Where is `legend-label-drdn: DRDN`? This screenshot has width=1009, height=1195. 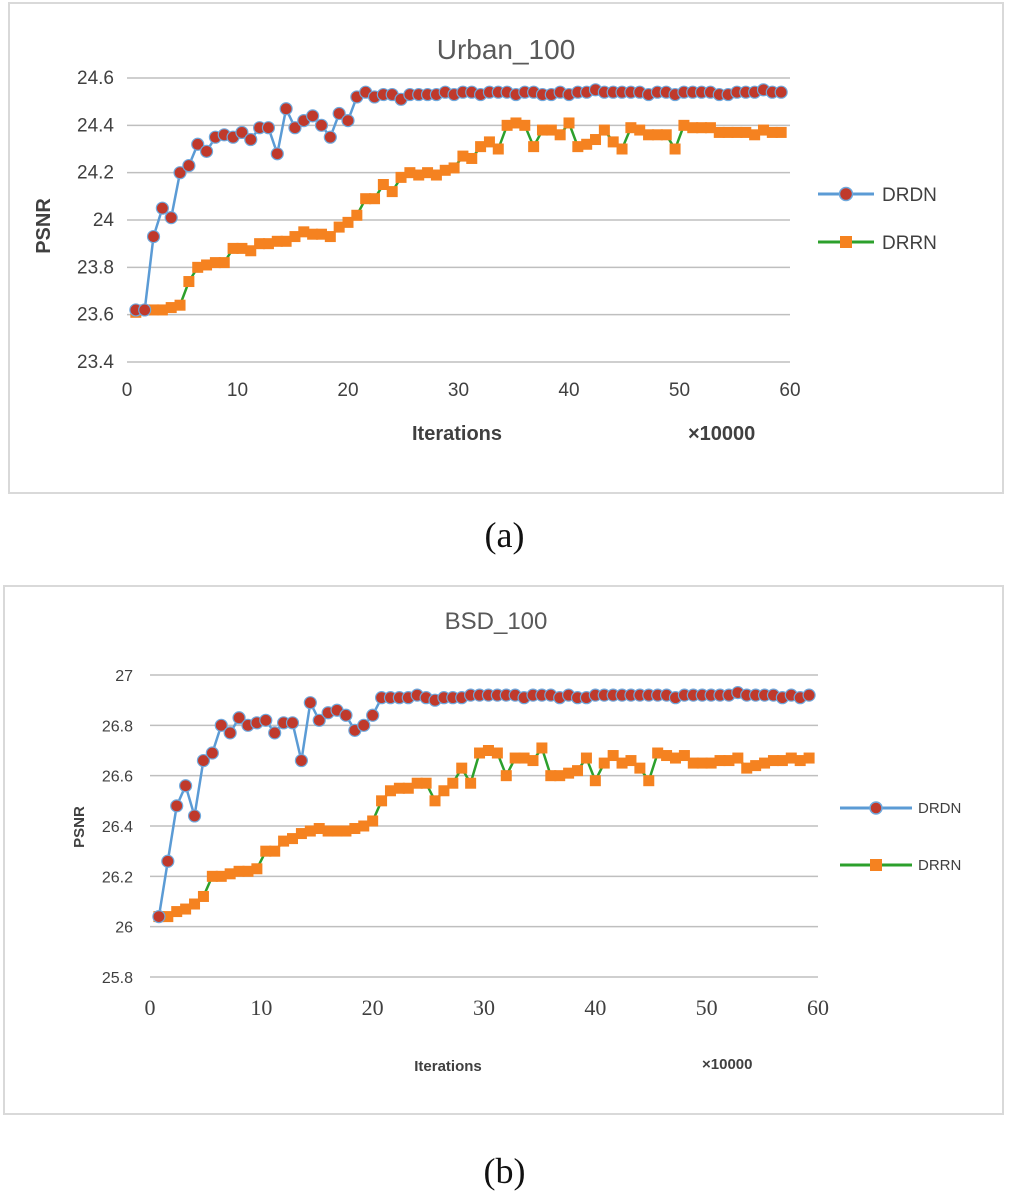 legend-label-drdn: DRDN is located at coordinates (909, 195).